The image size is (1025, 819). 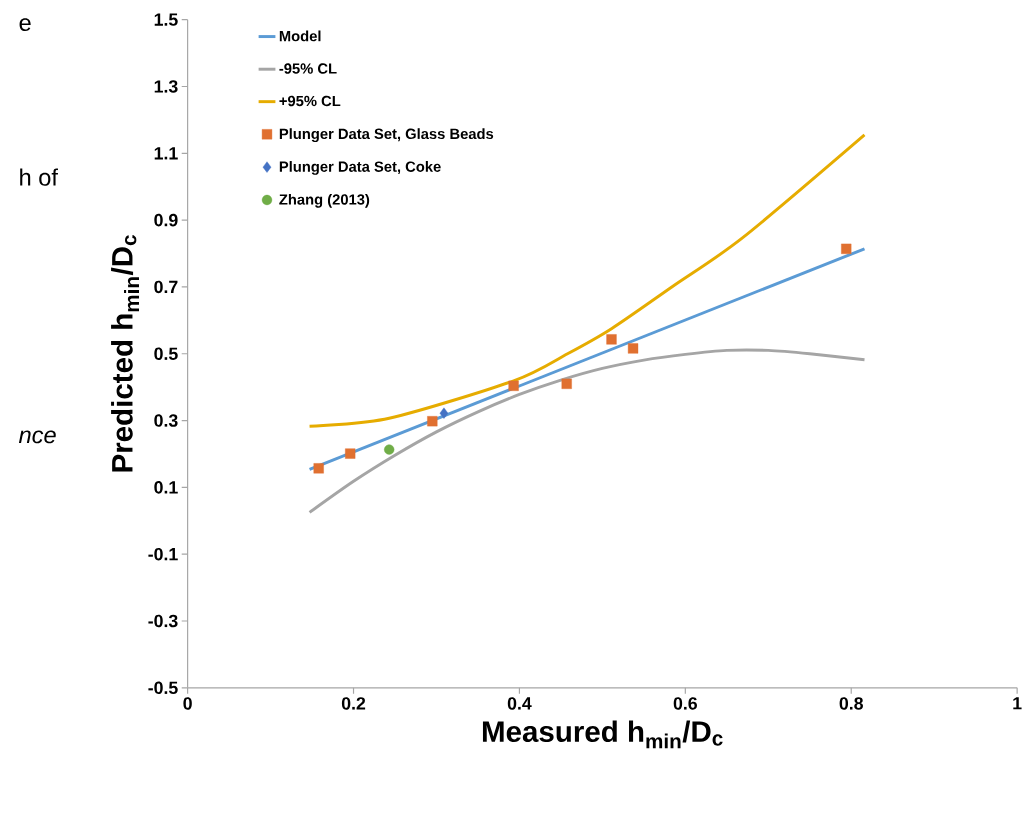 I want to click on legend-label: Zhang (2013), so click(x=324, y=201).